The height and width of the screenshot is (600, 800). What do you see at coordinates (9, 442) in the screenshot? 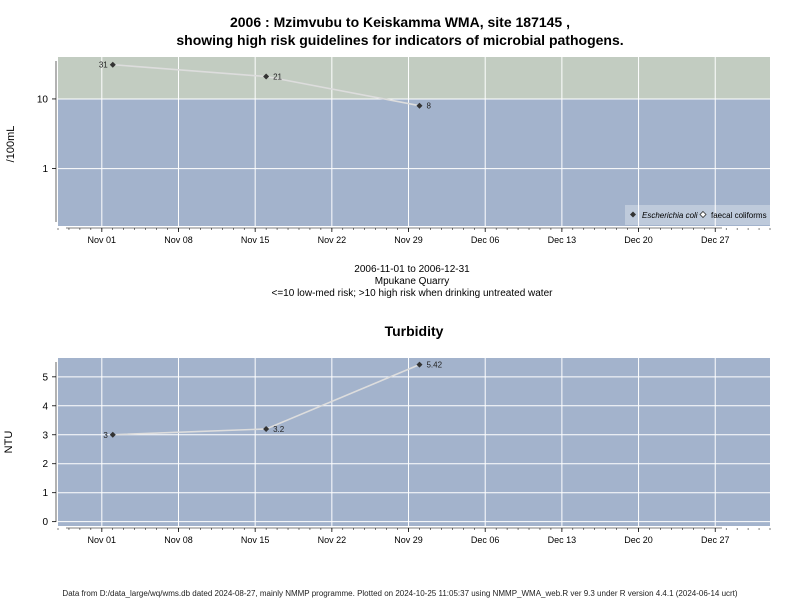
I see `turbidity-y-axis-title: NTU` at bounding box center [9, 442].